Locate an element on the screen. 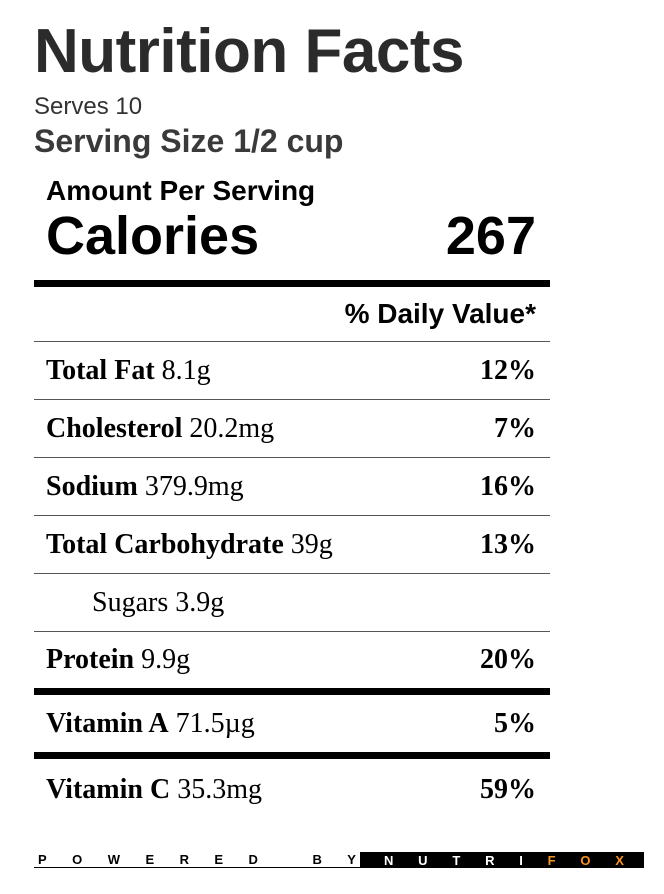 The height and width of the screenshot is (894, 664). nutrient-amount: 8.1g is located at coordinates (186, 370).